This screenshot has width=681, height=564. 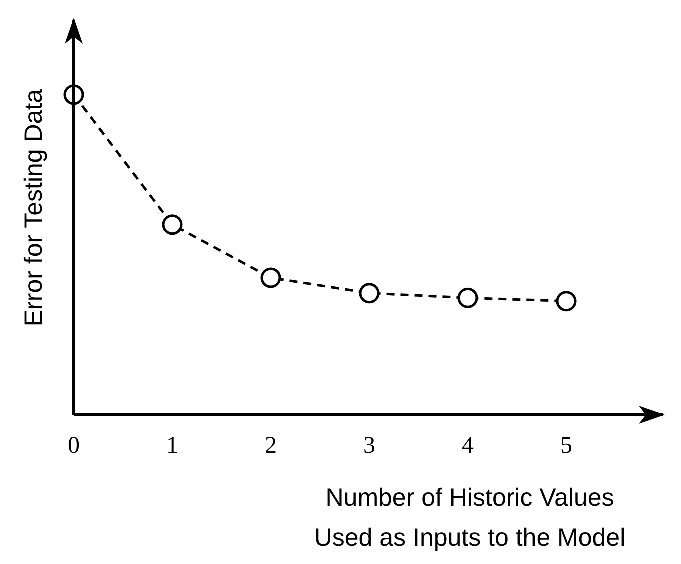 I want to click on x-axis-title: Number of Historic Values Used as Inputs to the Model, so click(x=470, y=518).